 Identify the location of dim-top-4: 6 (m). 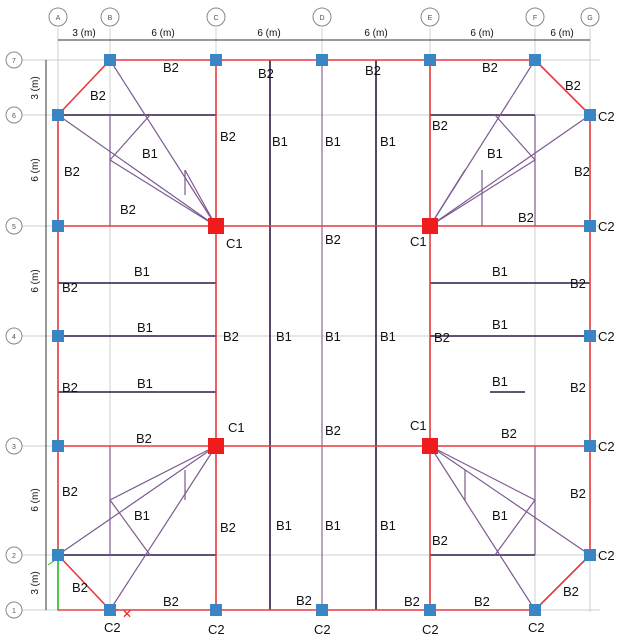
(375, 33).